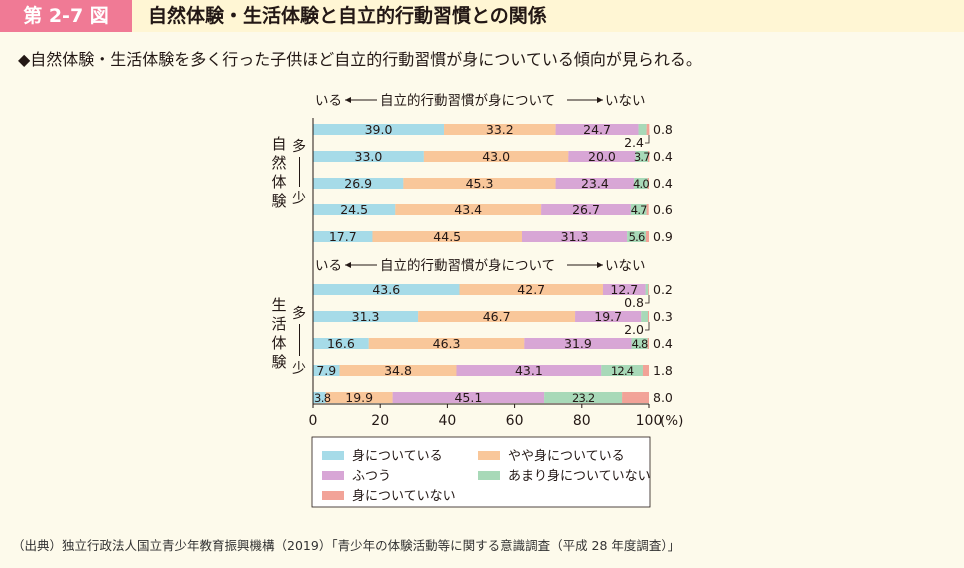 This screenshot has height=568, width=964. I want to click on many-label-life: 多, so click(299, 314).